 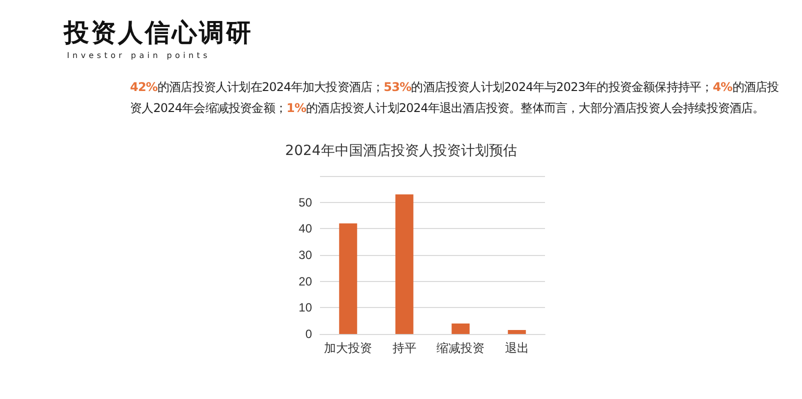 What do you see at coordinates (516, 348) in the screenshot?
I see `x-tick-label: 退出` at bounding box center [516, 348].